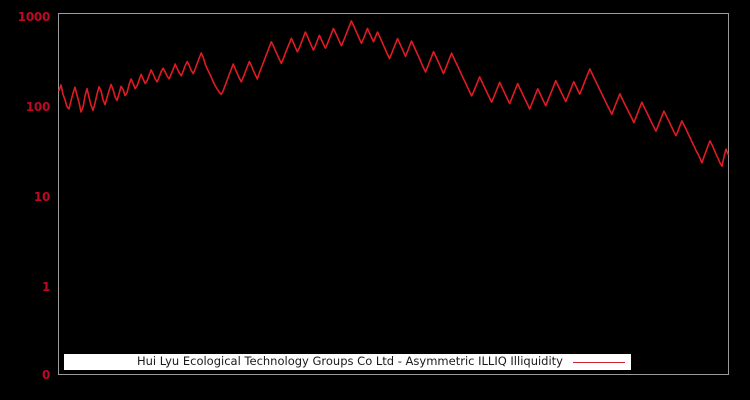 The width and height of the screenshot is (750, 400). Describe the element at coordinates (34, 17) in the screenshot. I see `y-tick-label-1000: 1000` at that location.